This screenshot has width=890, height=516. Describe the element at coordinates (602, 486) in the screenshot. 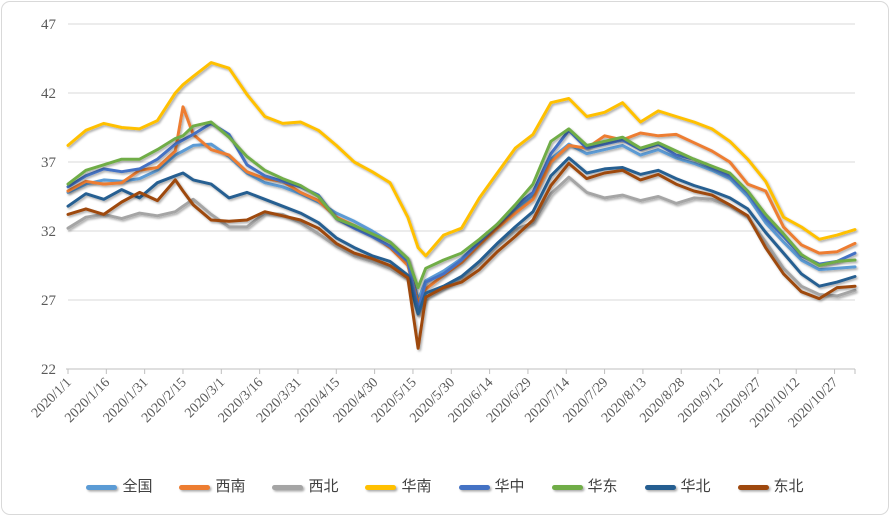

I see `legend-label-huadong: 华东` at that location.